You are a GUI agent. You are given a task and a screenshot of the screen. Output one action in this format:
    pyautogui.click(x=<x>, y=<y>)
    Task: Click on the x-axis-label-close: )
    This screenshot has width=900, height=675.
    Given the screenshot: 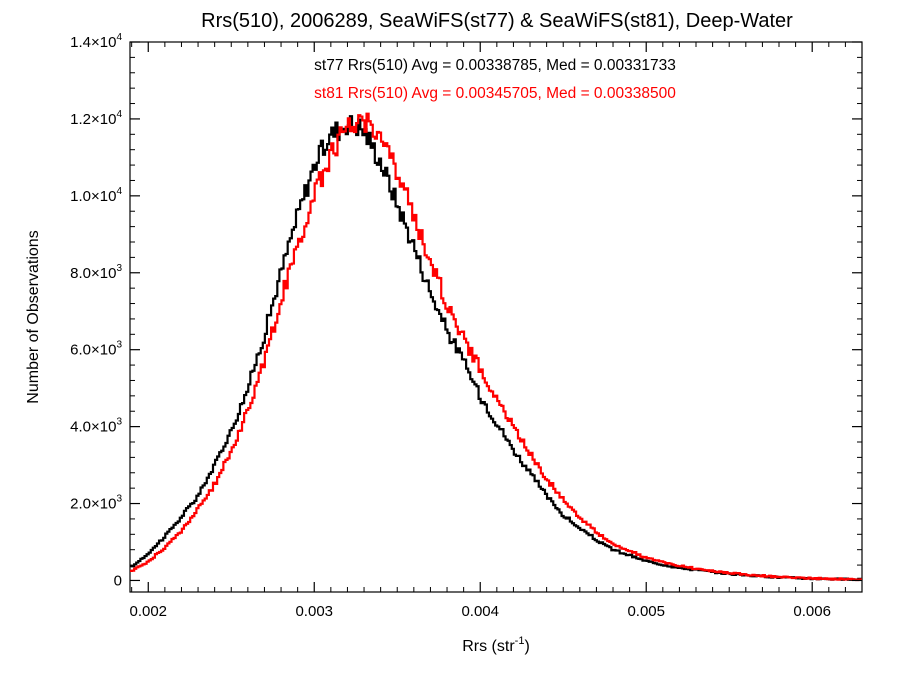 What is the action you would take?
    pyautogui.click(x=526, y=646)
    